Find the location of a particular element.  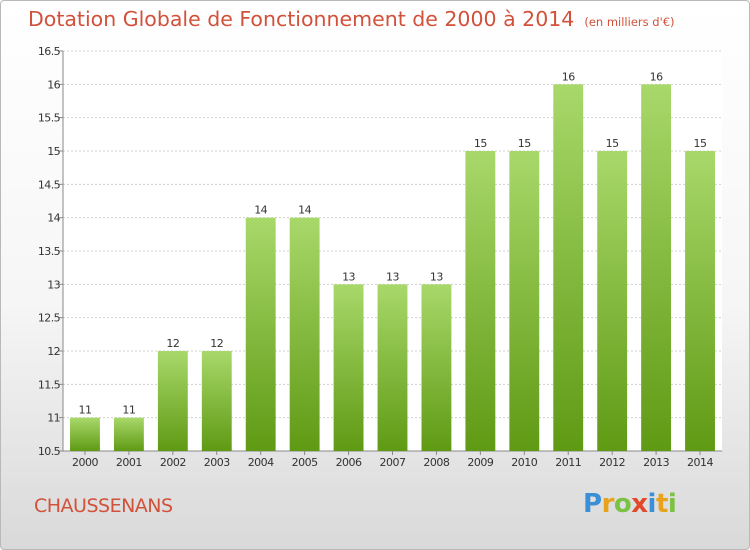

y-tick-label: 16.5 is located at coordinates (49, 51).